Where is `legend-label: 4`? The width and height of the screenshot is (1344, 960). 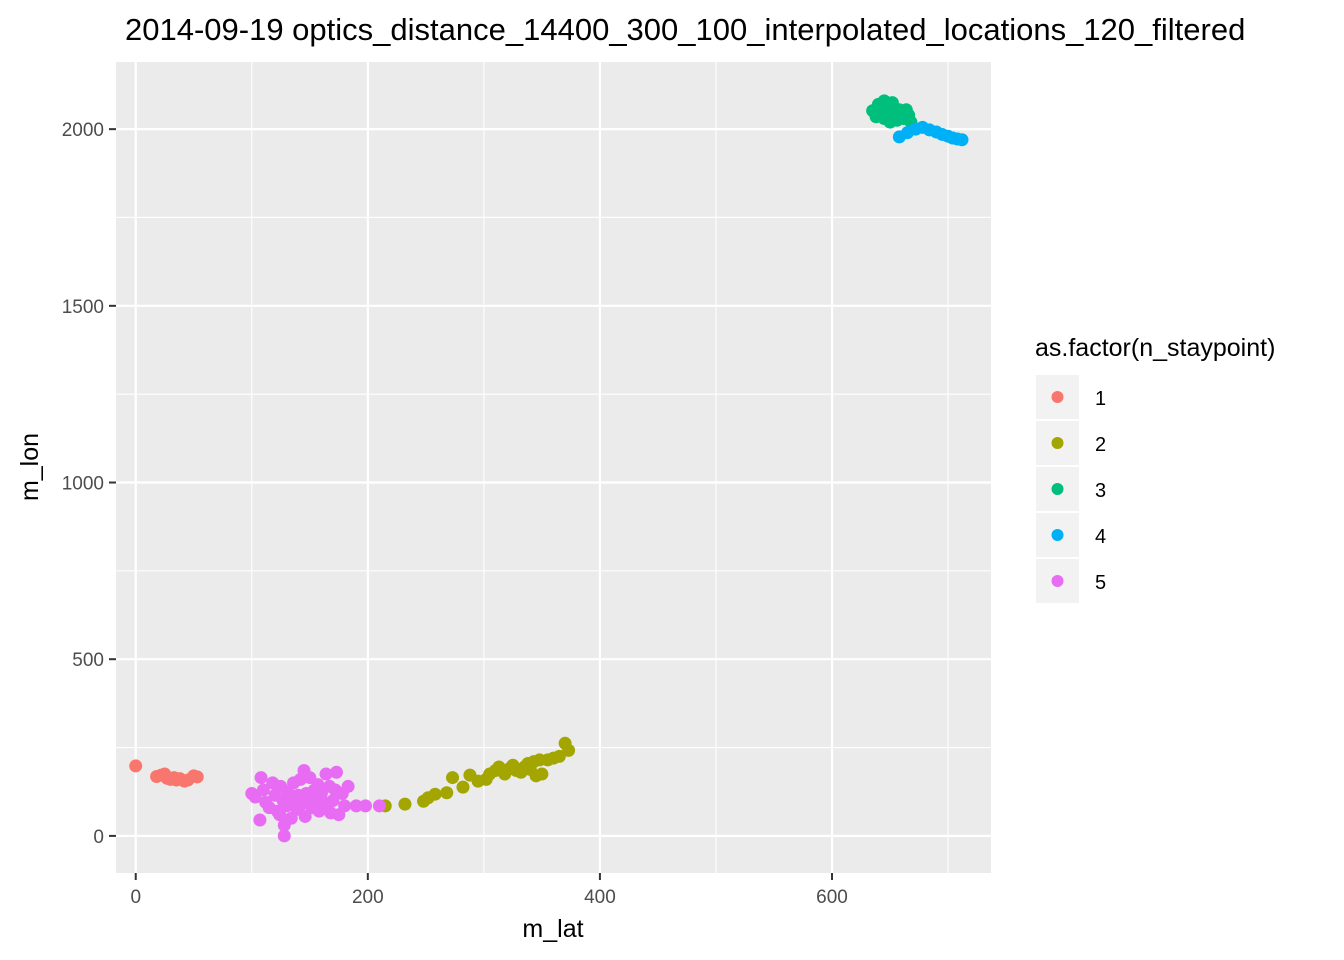 legend-label: 4 is located at coordinates (1100, 537).